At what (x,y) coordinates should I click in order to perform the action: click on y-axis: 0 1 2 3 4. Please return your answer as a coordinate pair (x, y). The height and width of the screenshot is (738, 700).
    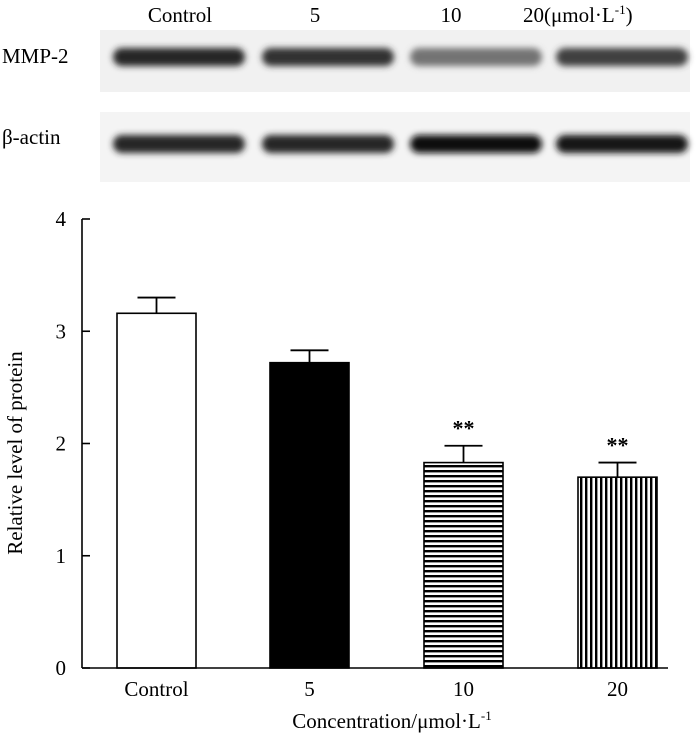
    Looking at the image, I should click on (73, 443).